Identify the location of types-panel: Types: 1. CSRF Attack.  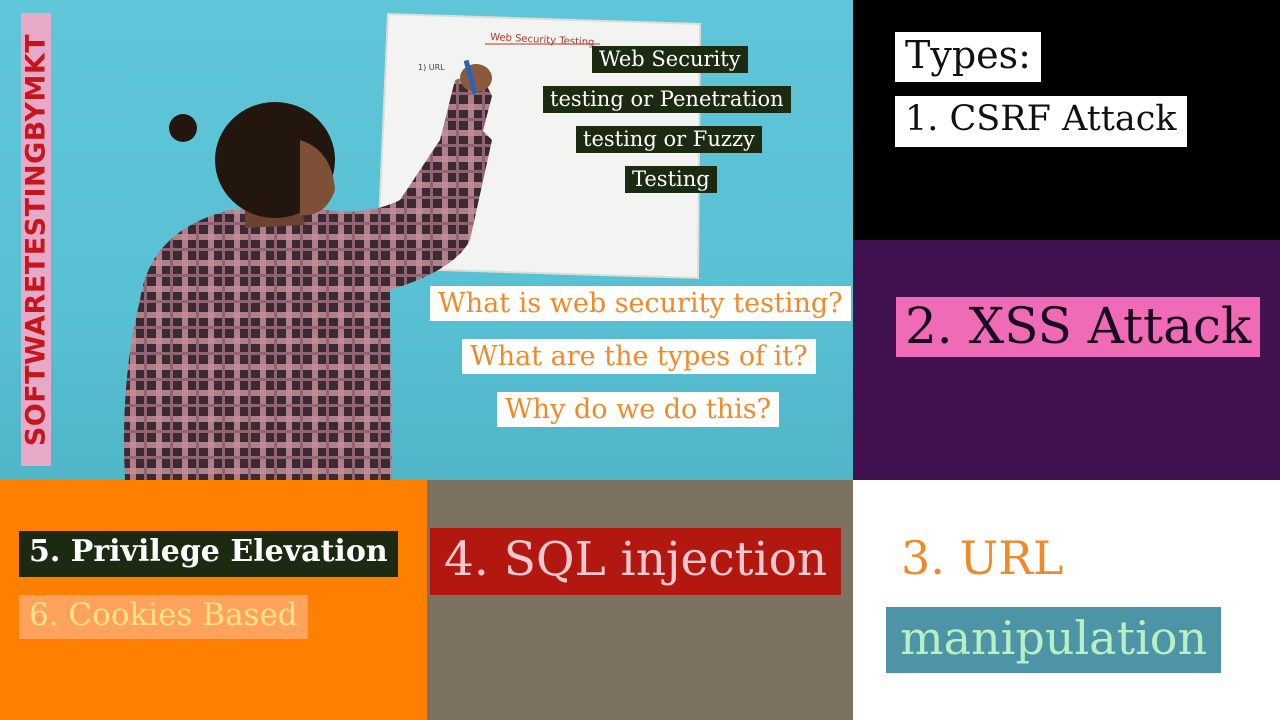
(1066, 120).